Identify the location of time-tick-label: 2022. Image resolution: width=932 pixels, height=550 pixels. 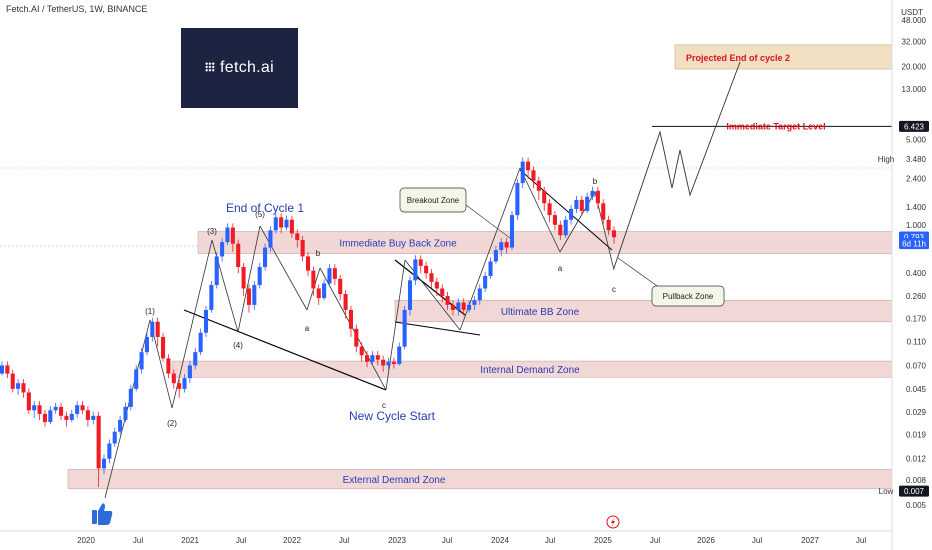
(292, 540).